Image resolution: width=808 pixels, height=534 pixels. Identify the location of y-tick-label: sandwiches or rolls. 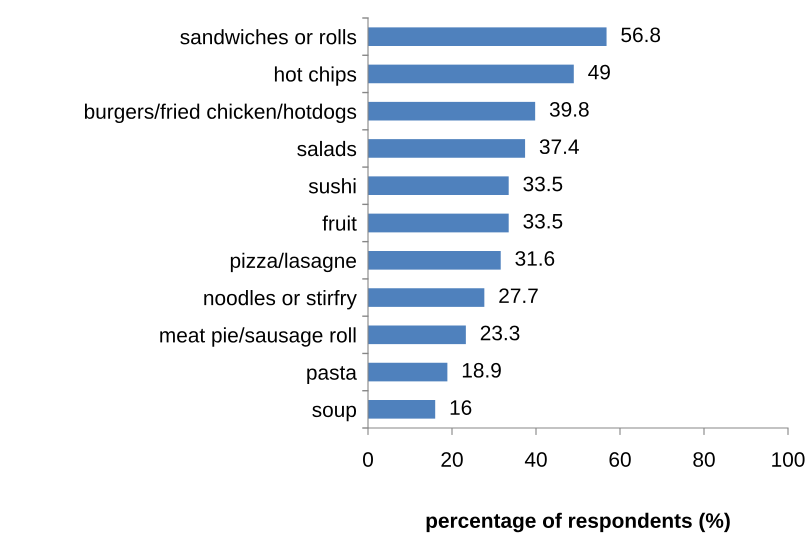
(268, 36).